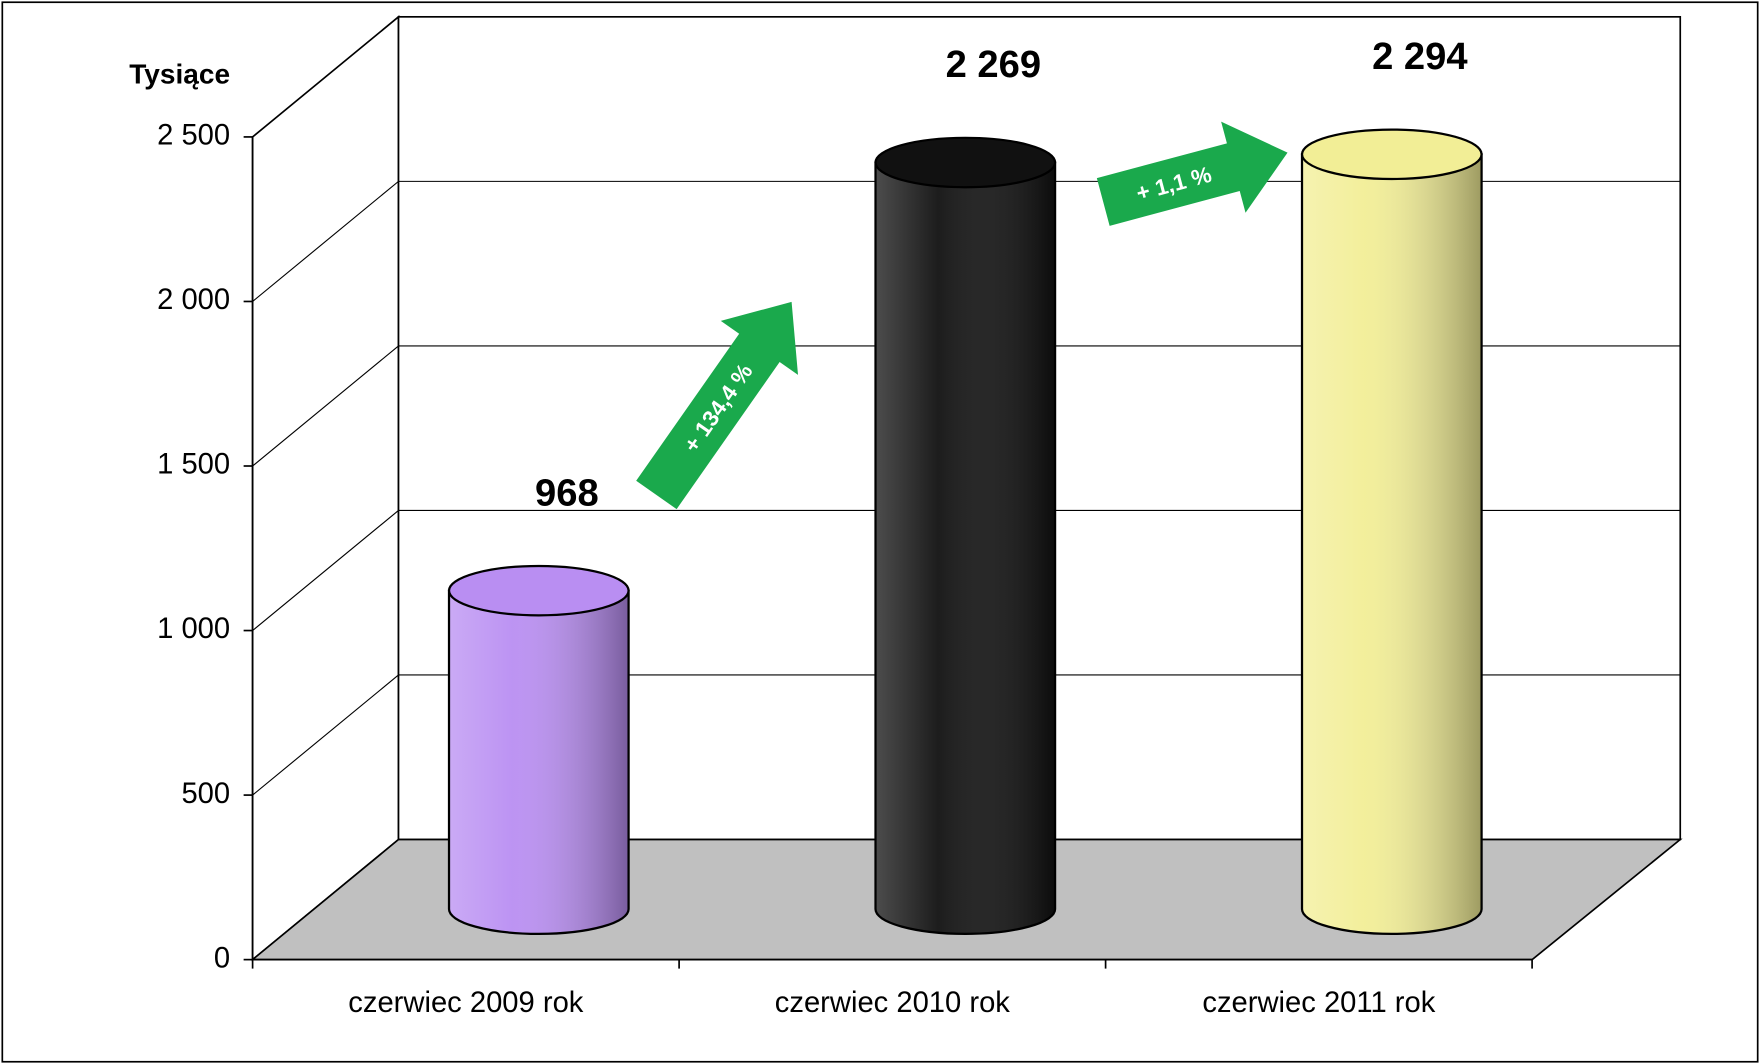  I want to click on x-tick-label: czerwiec 2010 rok, so click(893, 1003).